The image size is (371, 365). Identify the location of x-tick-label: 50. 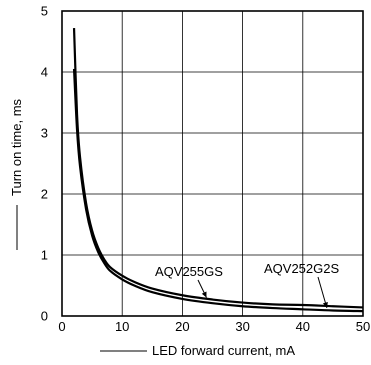
(363, 326).